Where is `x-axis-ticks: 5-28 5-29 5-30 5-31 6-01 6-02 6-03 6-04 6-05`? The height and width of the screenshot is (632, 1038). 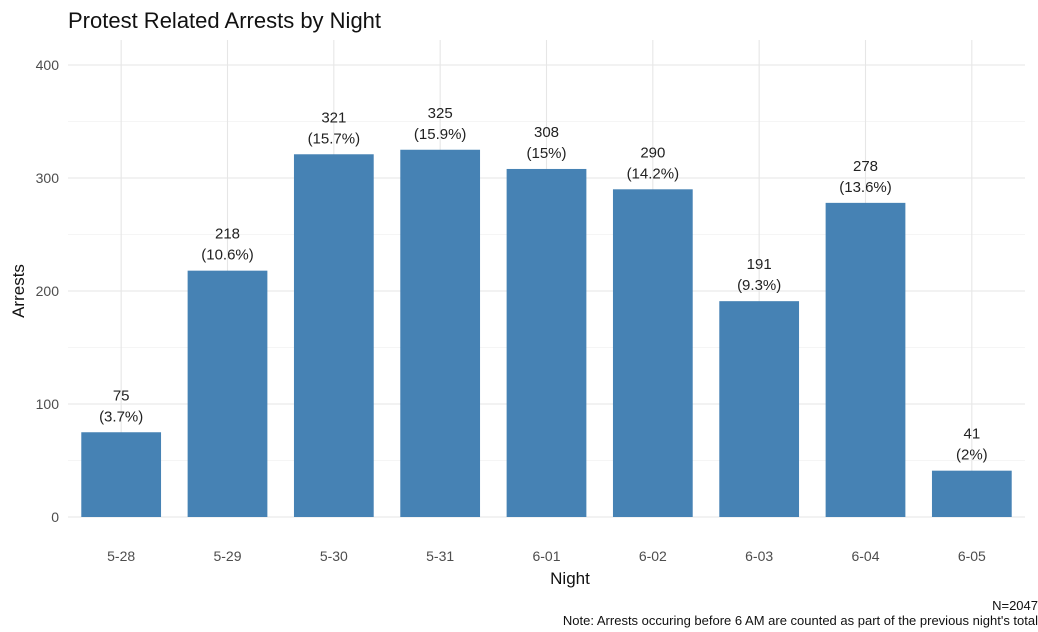 x-axis-ticks: 5-28 5-29 5-30 5-31 6-01 6-02 6-03 6-04 6-05 is located at coordinates (546, 556).